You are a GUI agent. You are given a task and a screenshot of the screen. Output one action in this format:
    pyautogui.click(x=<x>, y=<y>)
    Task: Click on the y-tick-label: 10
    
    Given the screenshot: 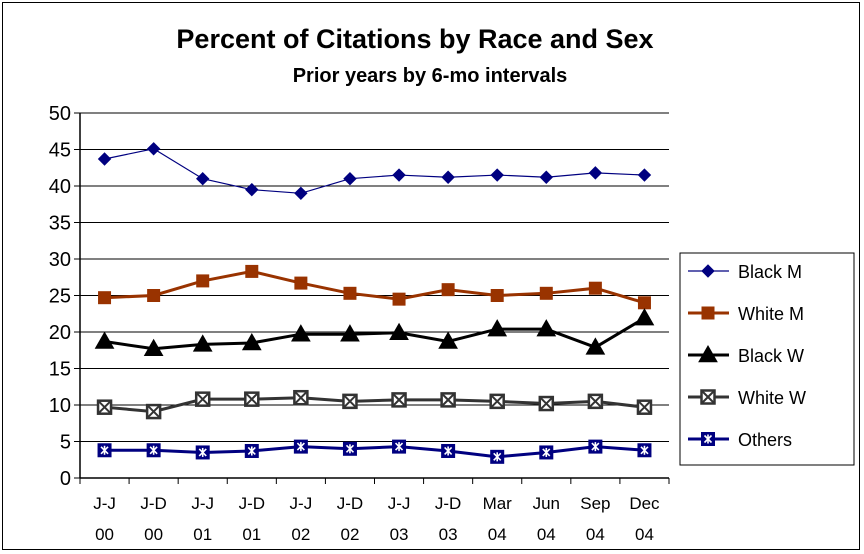 What is the action you would take?
    pyautogui.click(x=60, y=406)
    